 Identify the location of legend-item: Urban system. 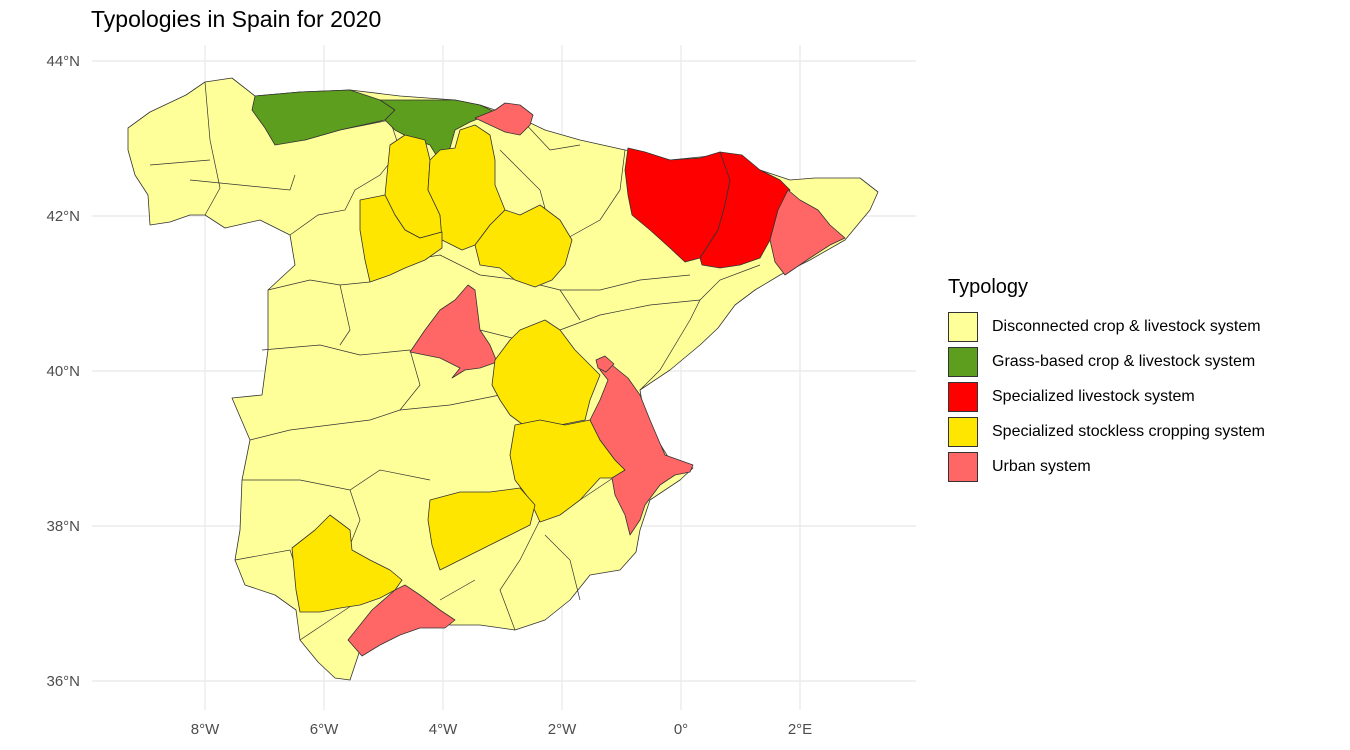
(1106, 466).